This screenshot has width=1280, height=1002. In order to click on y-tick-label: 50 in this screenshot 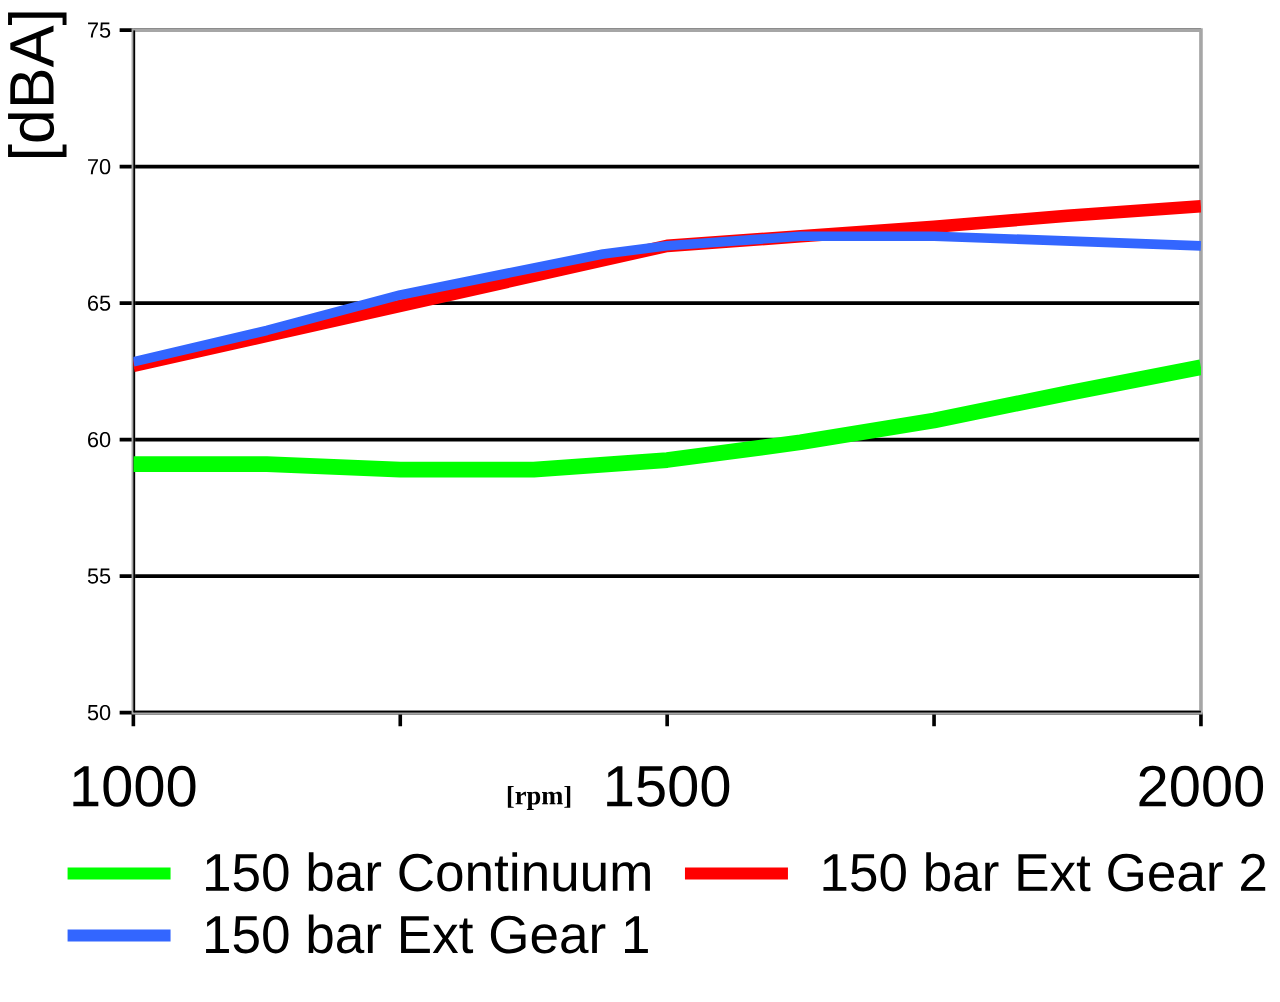, I will do `click(99, 713)`.